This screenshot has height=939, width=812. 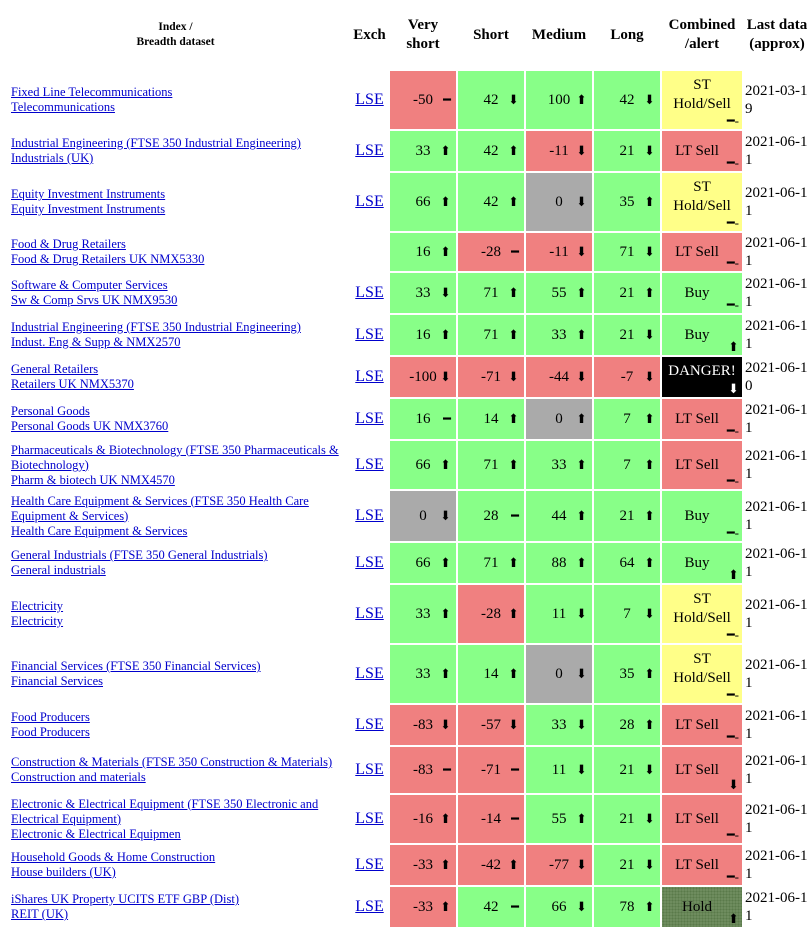 What do you see at coordinates (37, 621) in the screenshot?
I see `breadth-link: Electricity` at bounding box center [37, 621].